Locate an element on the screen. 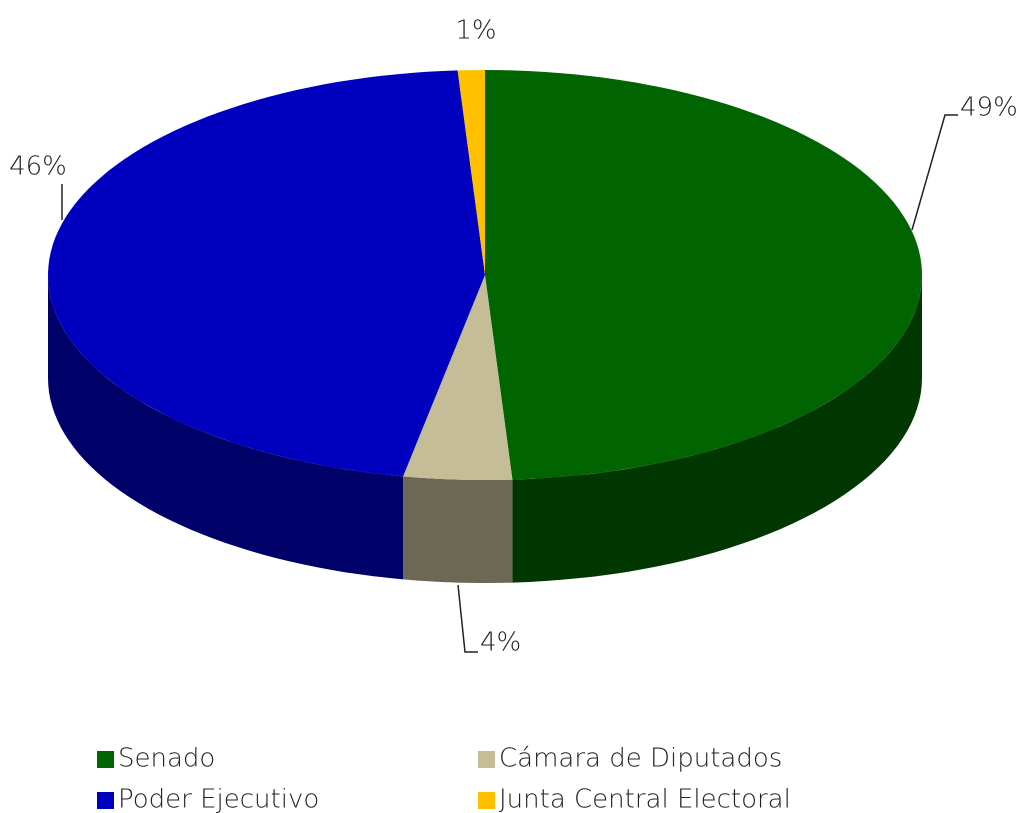  data-label: 46% is located at coordinates (38, 167).